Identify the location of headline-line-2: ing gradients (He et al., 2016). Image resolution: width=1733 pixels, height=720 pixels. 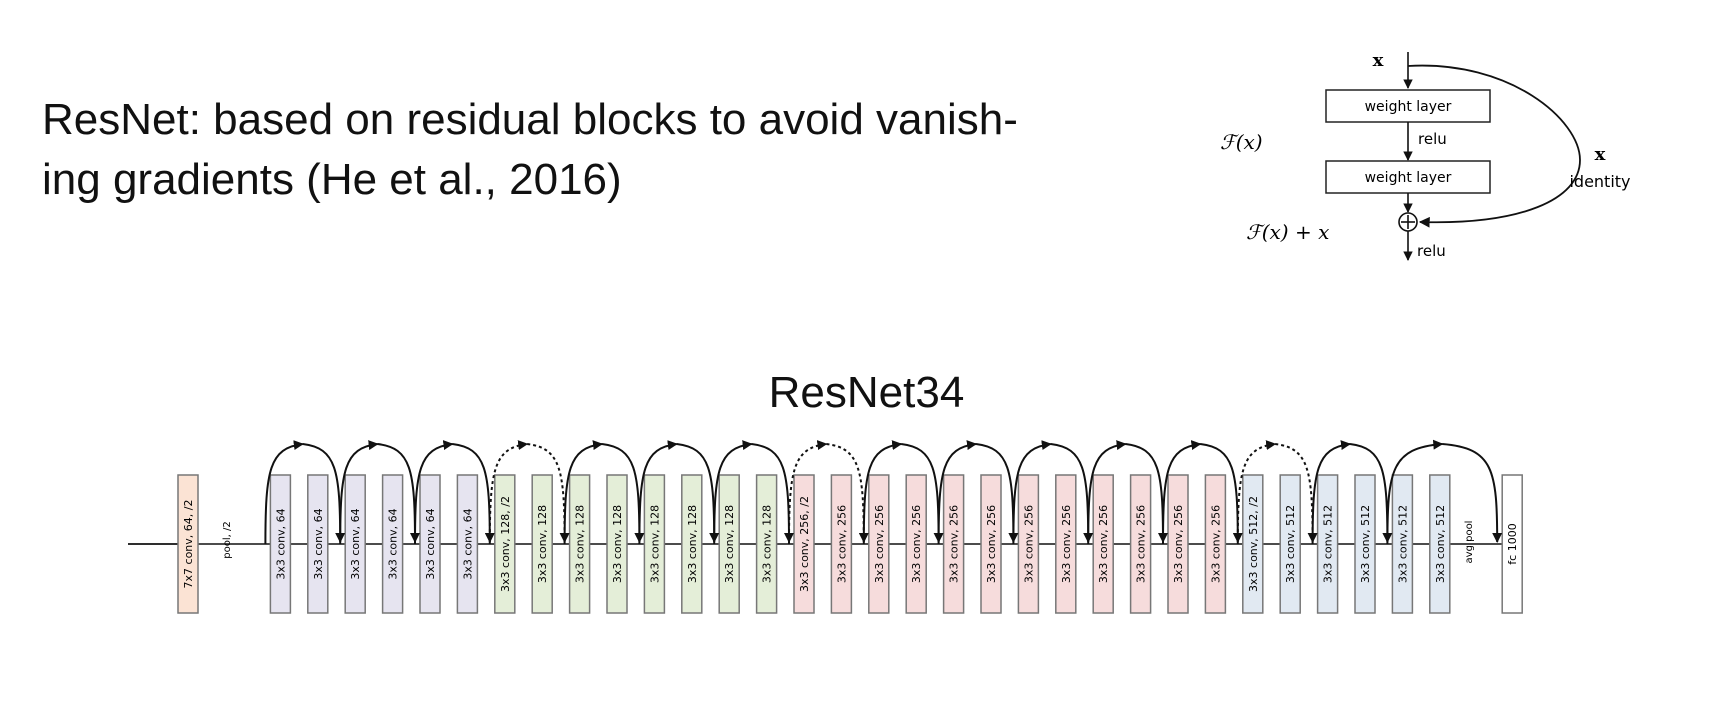
(332, 179).